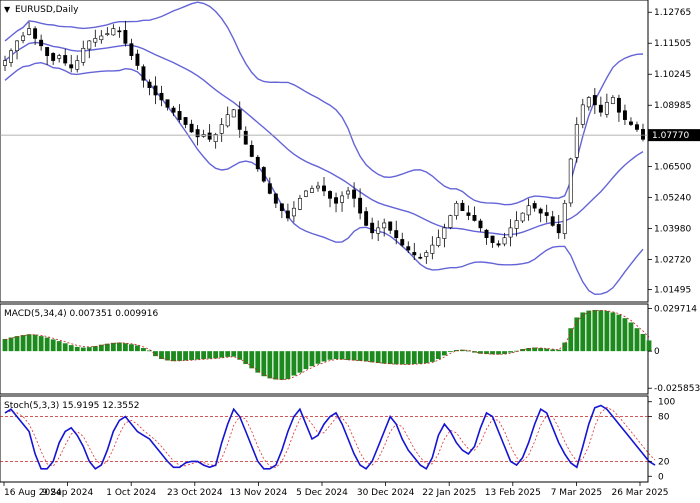 The height and width of the screenshot is (503, 700). Describe the element at coordinates (661, 440) in the screenshot. I see `stoch-axis: 100 80 20 0` at that location.